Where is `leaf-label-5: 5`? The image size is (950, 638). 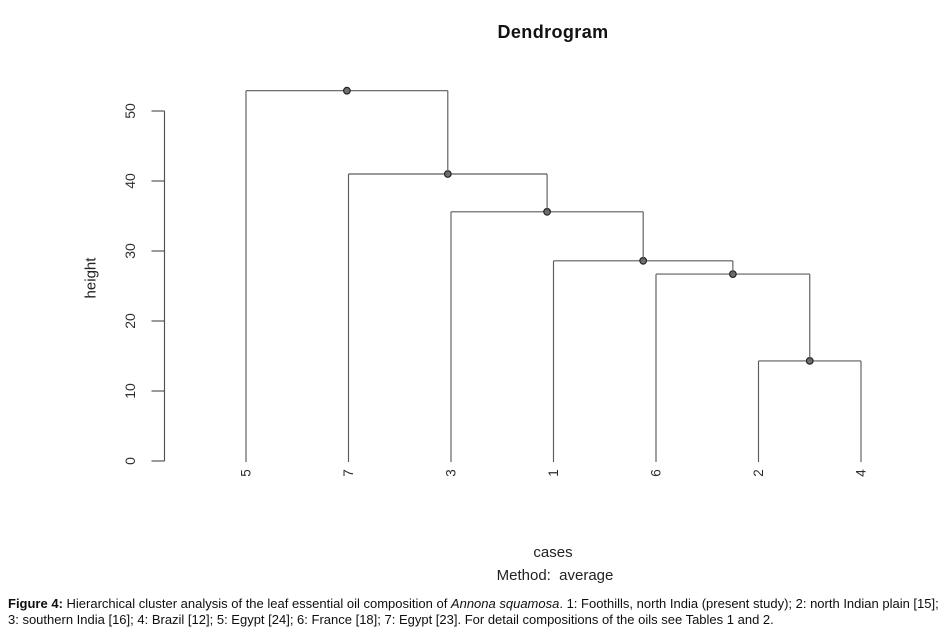 leaf-label-5: 5 is located at coordinates (246, 473).